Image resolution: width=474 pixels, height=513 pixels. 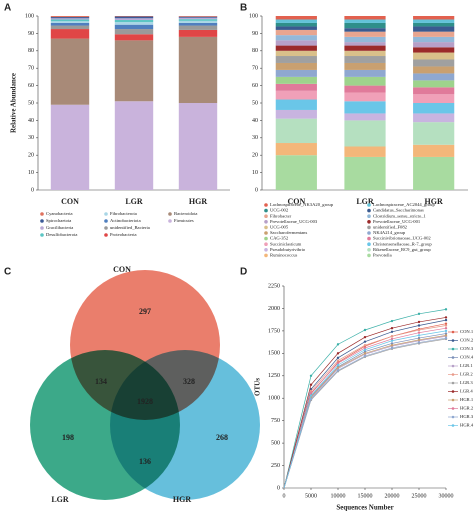 What do you see at coordinates (123, 234) in the screenshot?
I see `legend-label: Proteobacteria` at bounding box center [123, 234].